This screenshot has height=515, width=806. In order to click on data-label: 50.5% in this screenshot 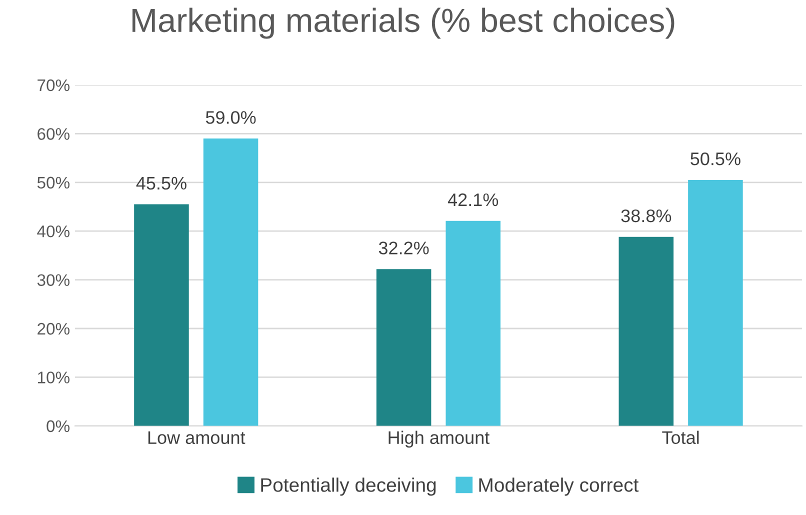, I will do `click(715, 159)`.